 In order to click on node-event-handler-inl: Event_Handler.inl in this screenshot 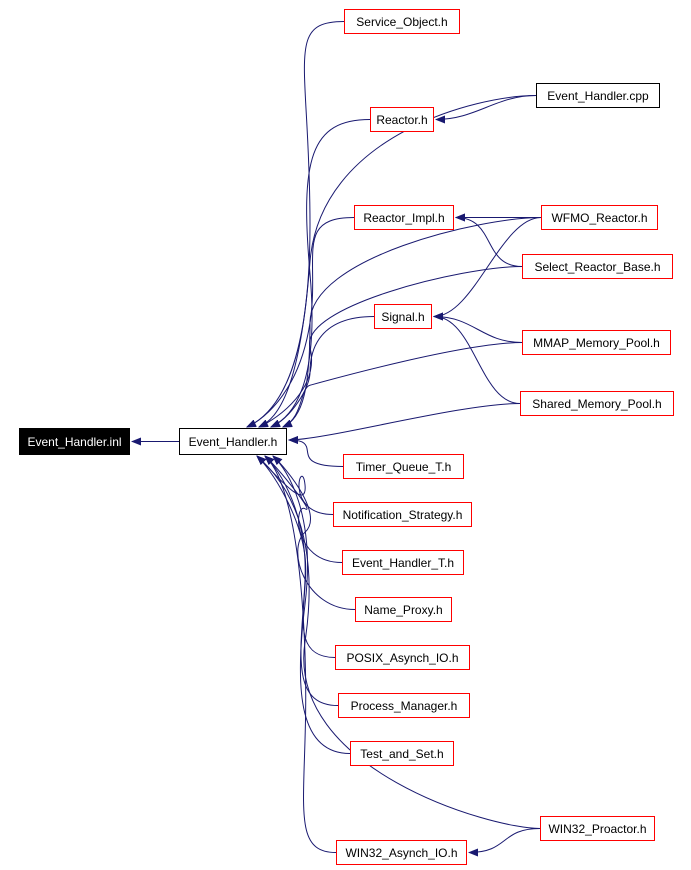, I will do `click(74, 441)`.